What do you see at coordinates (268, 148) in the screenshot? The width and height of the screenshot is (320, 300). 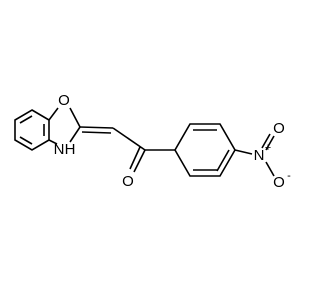 I see `charge: +` at bounding box center [268, 148].